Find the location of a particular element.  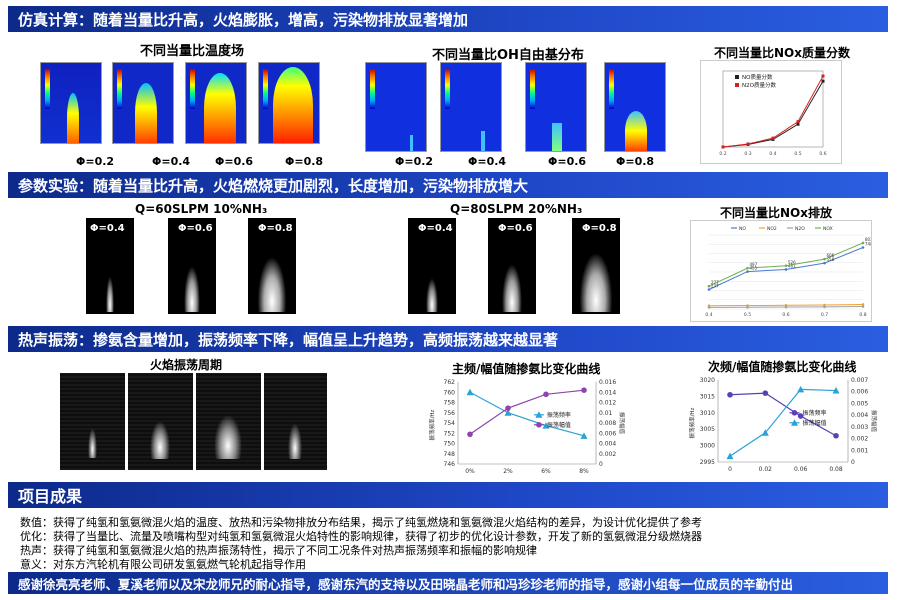

temp-phi-1: Φ=0.2 is located at coordinates (95, 161).